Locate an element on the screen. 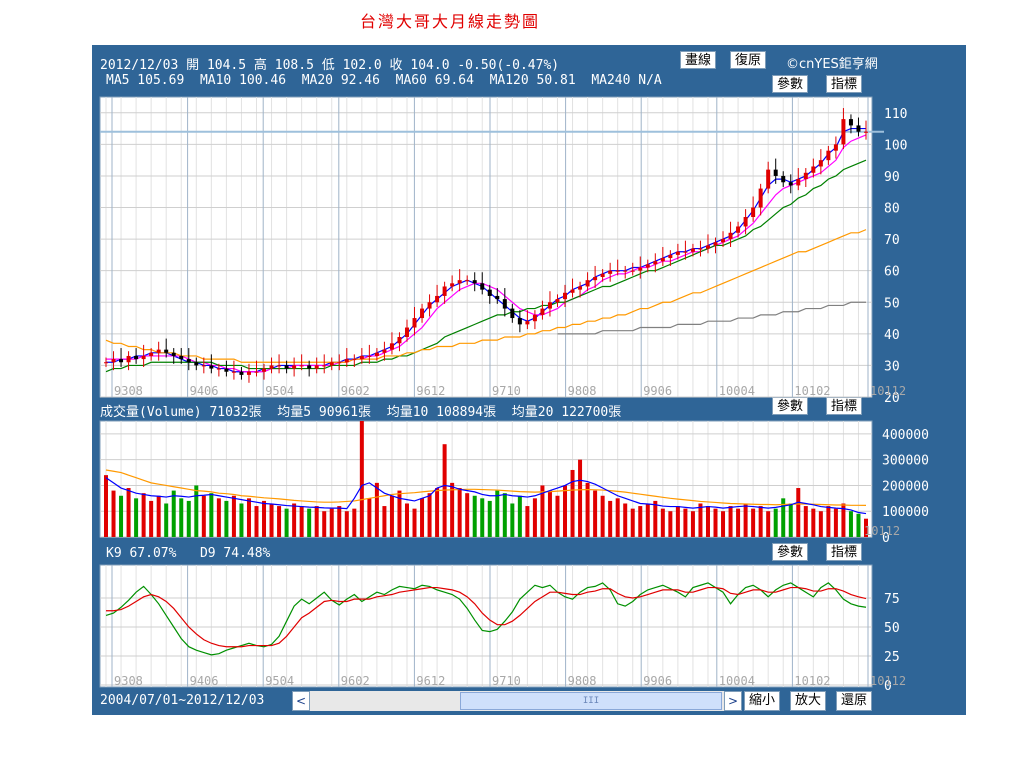  reset-button: 復原 is located at coordinates (748, 60).